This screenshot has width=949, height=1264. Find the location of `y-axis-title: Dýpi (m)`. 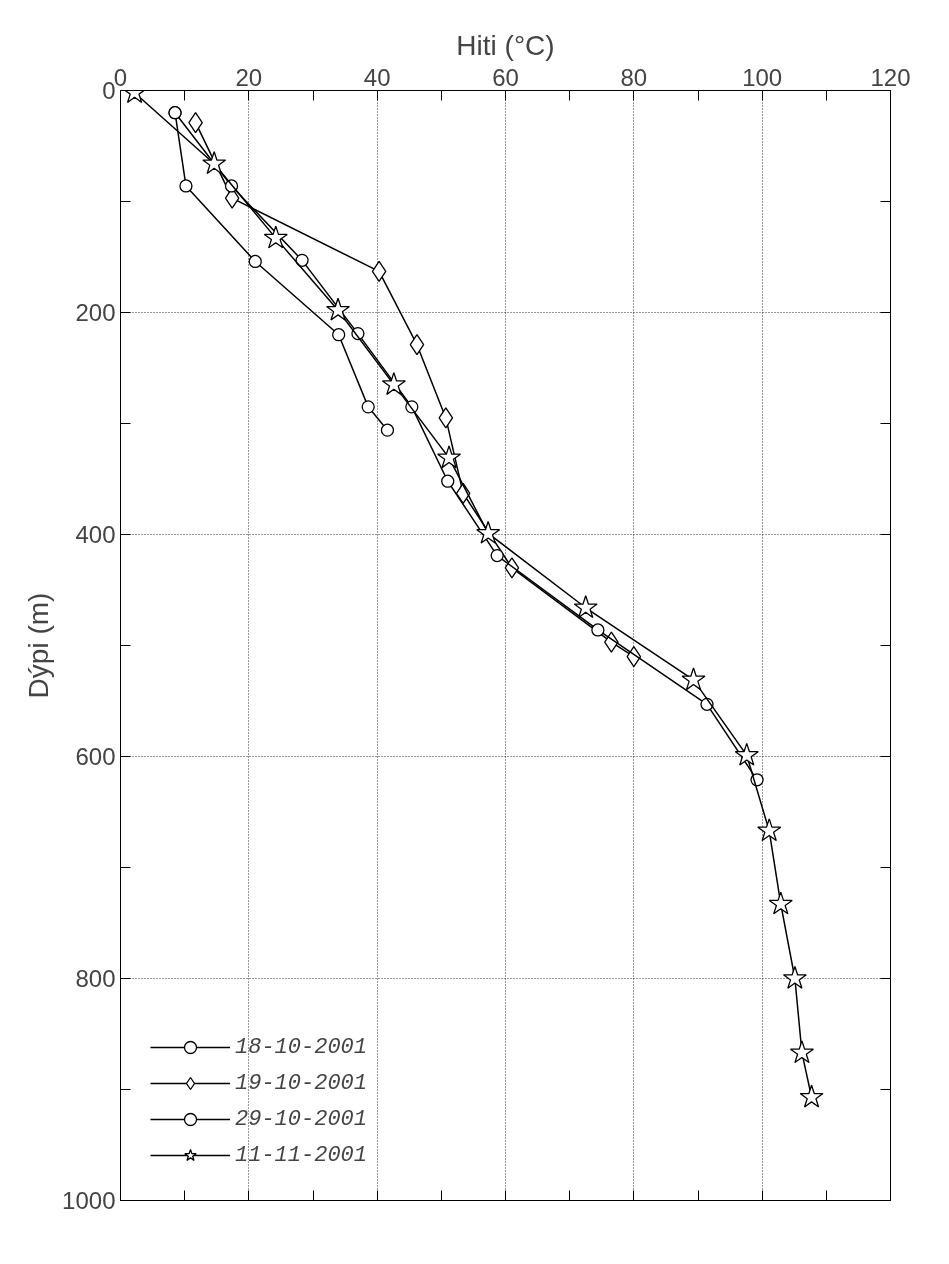

y-axis-title: Dýpi (m) is located at coordinates (39, 645).